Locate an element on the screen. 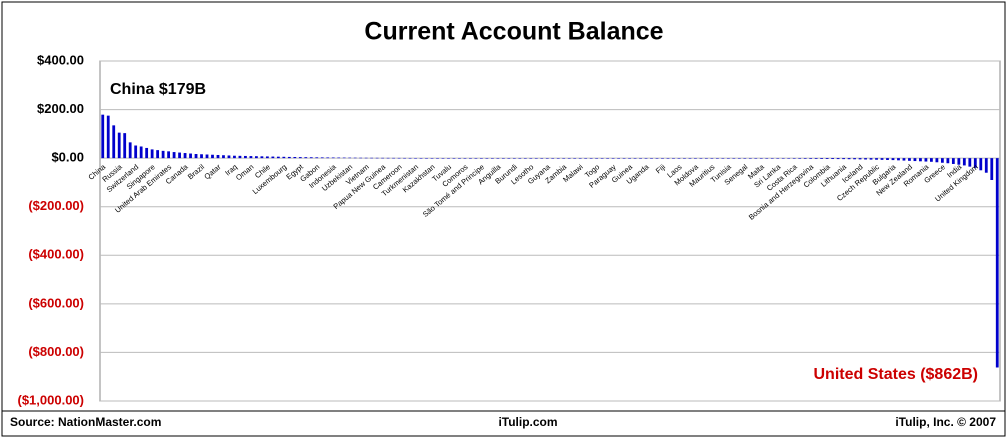  y-tick-label: $400.00 is located at coordinates (60, 59).